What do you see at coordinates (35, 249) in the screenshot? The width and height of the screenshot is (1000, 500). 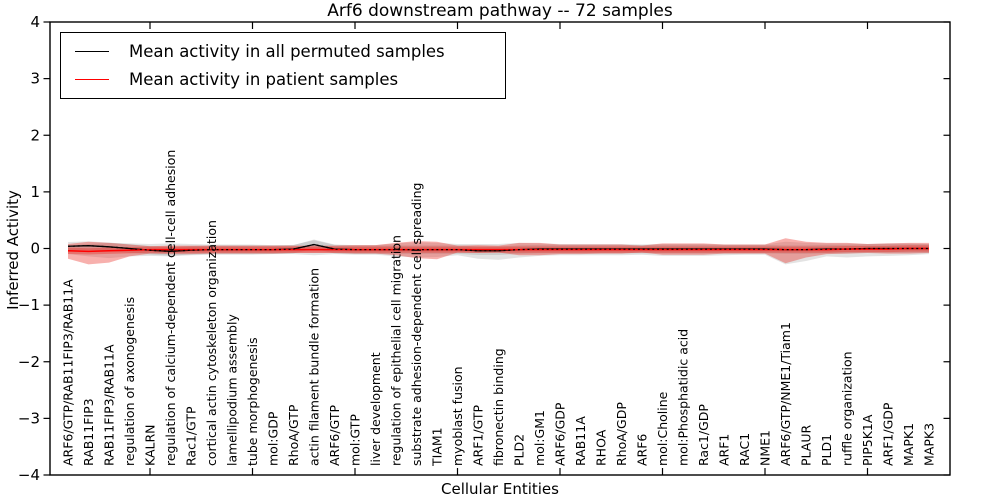 I see `y-tick-label: 0` at bounding box center [35, 249].